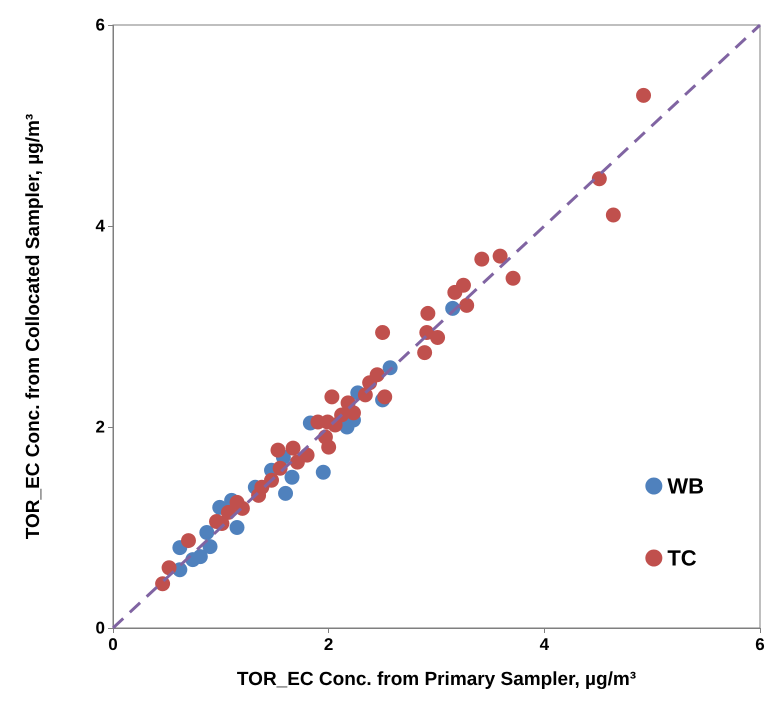 The image size is (769, 714). I want to click on legend-label: TC, so click(682, 558).